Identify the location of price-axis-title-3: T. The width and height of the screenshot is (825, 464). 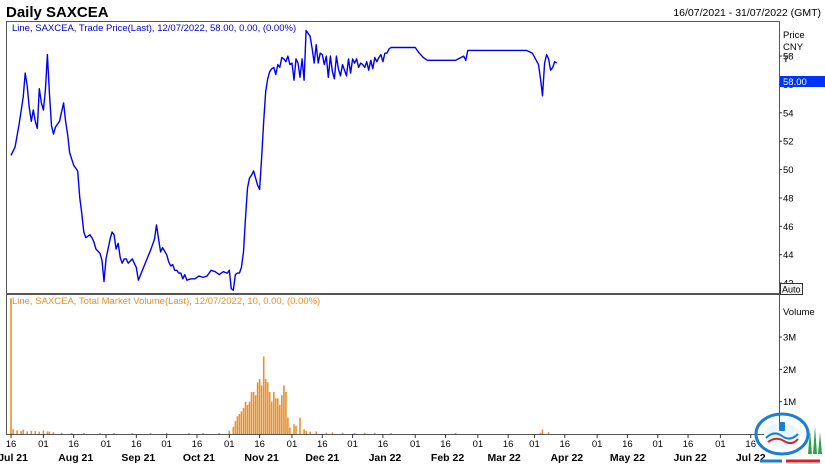
(786, 59).